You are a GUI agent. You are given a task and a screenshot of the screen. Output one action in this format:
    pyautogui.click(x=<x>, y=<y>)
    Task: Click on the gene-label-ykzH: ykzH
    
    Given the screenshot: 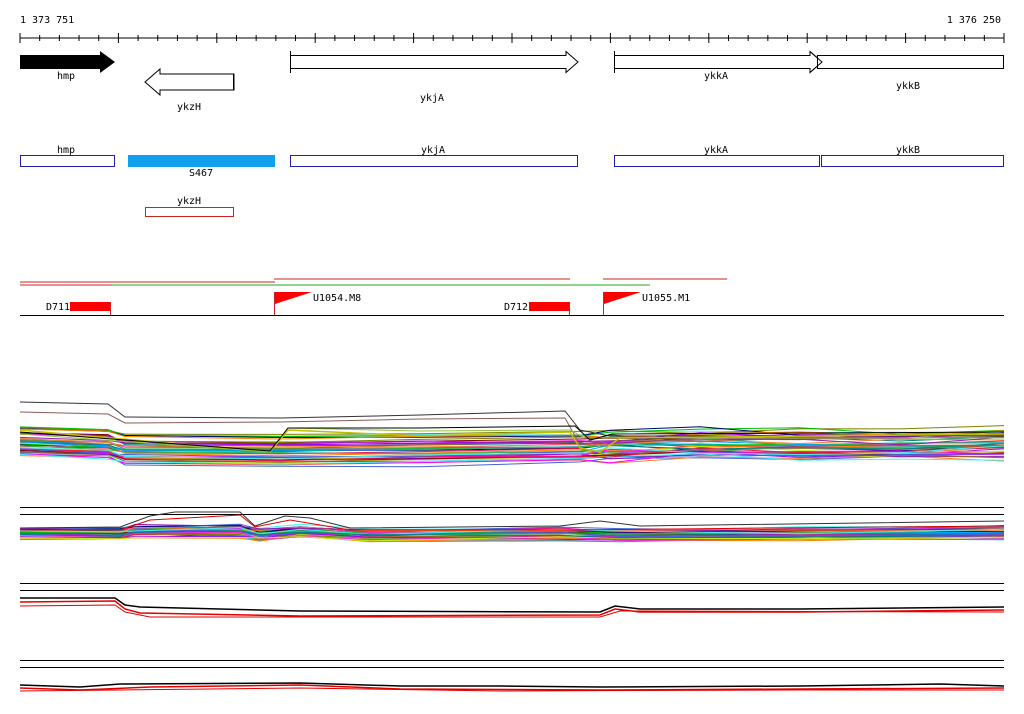 What is the action you would take?
    pyautogui.click(x=189, y=107)
    